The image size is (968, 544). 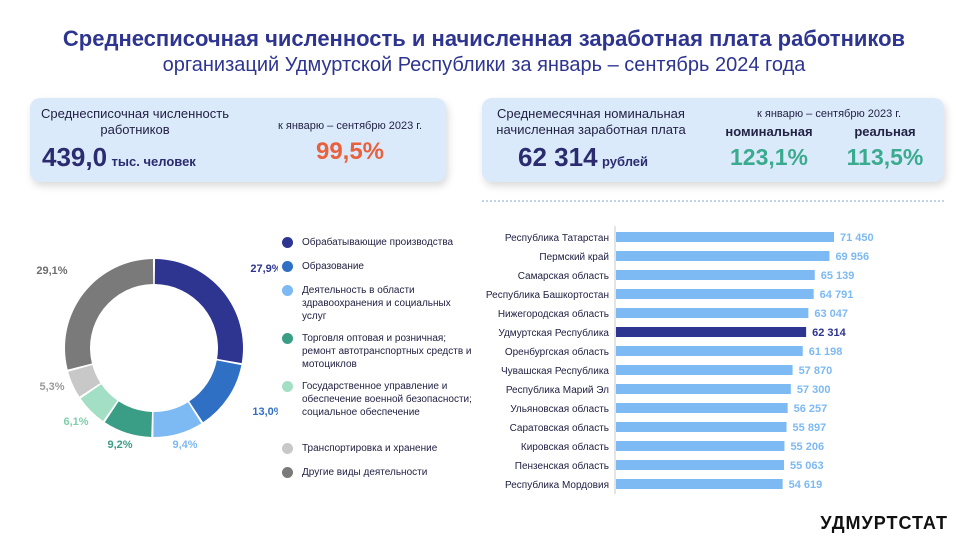 I want to click on bar-category-label: Пензенская область, so click(x=562, y=466).